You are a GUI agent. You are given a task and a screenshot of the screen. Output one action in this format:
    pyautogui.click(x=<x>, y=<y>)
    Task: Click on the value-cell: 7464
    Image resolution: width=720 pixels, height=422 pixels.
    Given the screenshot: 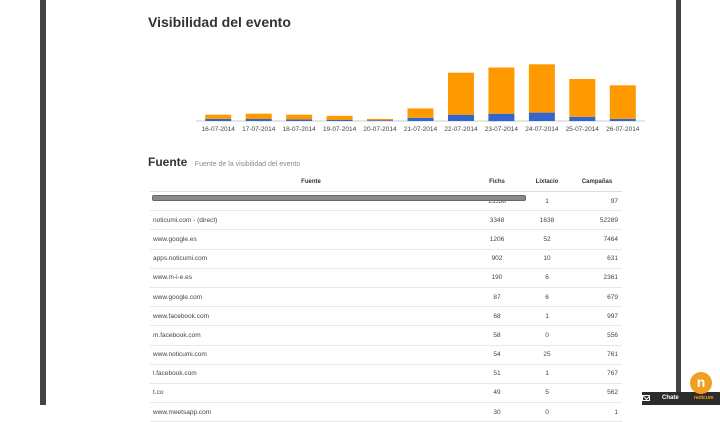 What is the action you would take?
    pyautogui.click(x=597, y=239)
    